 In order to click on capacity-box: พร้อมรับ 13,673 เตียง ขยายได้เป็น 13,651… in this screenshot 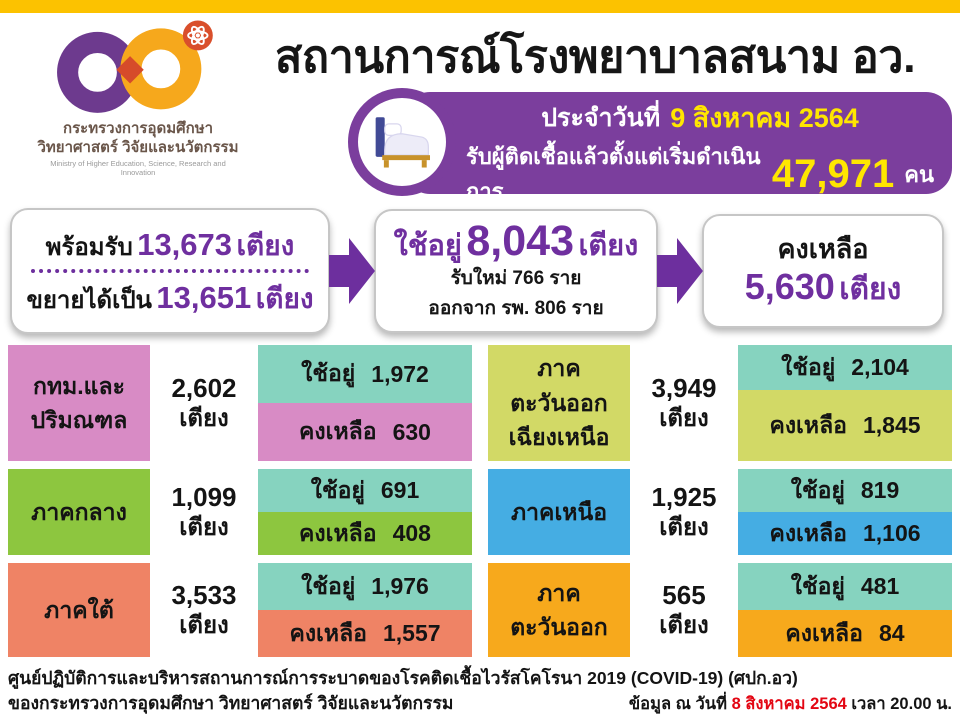, I will do `click(170, 271)`.